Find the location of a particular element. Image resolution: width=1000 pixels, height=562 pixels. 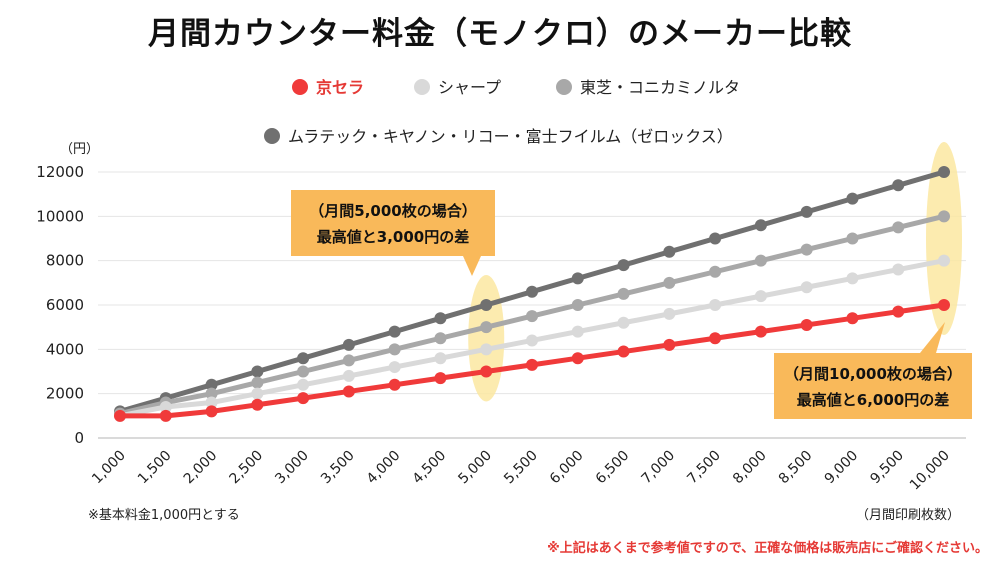

callout-text: （月間5,000枚の場合） is located at coordinates (392, 211).